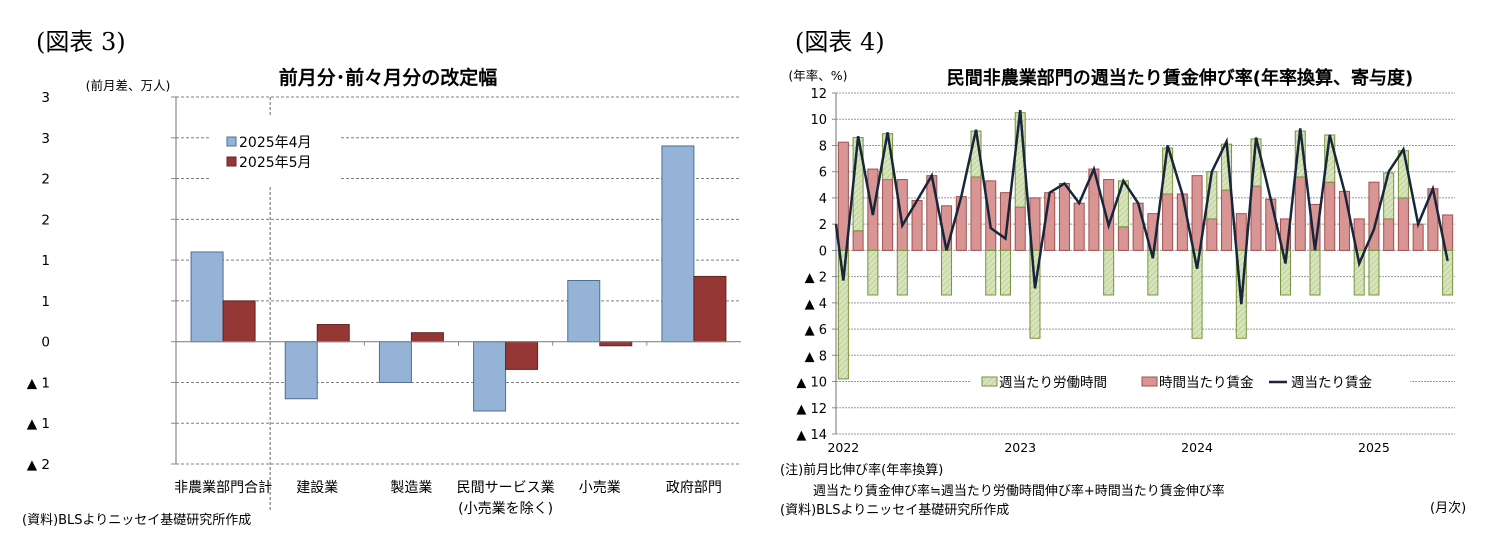  I want to click on figure-4-label: (図表 4), so click(840, 42).